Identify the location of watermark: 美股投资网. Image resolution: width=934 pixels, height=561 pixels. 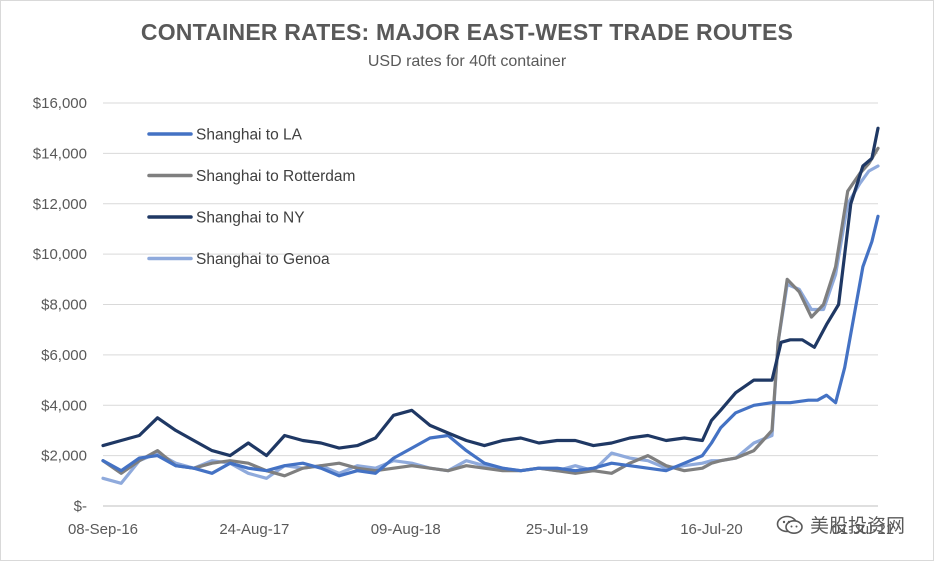
(840, 524).